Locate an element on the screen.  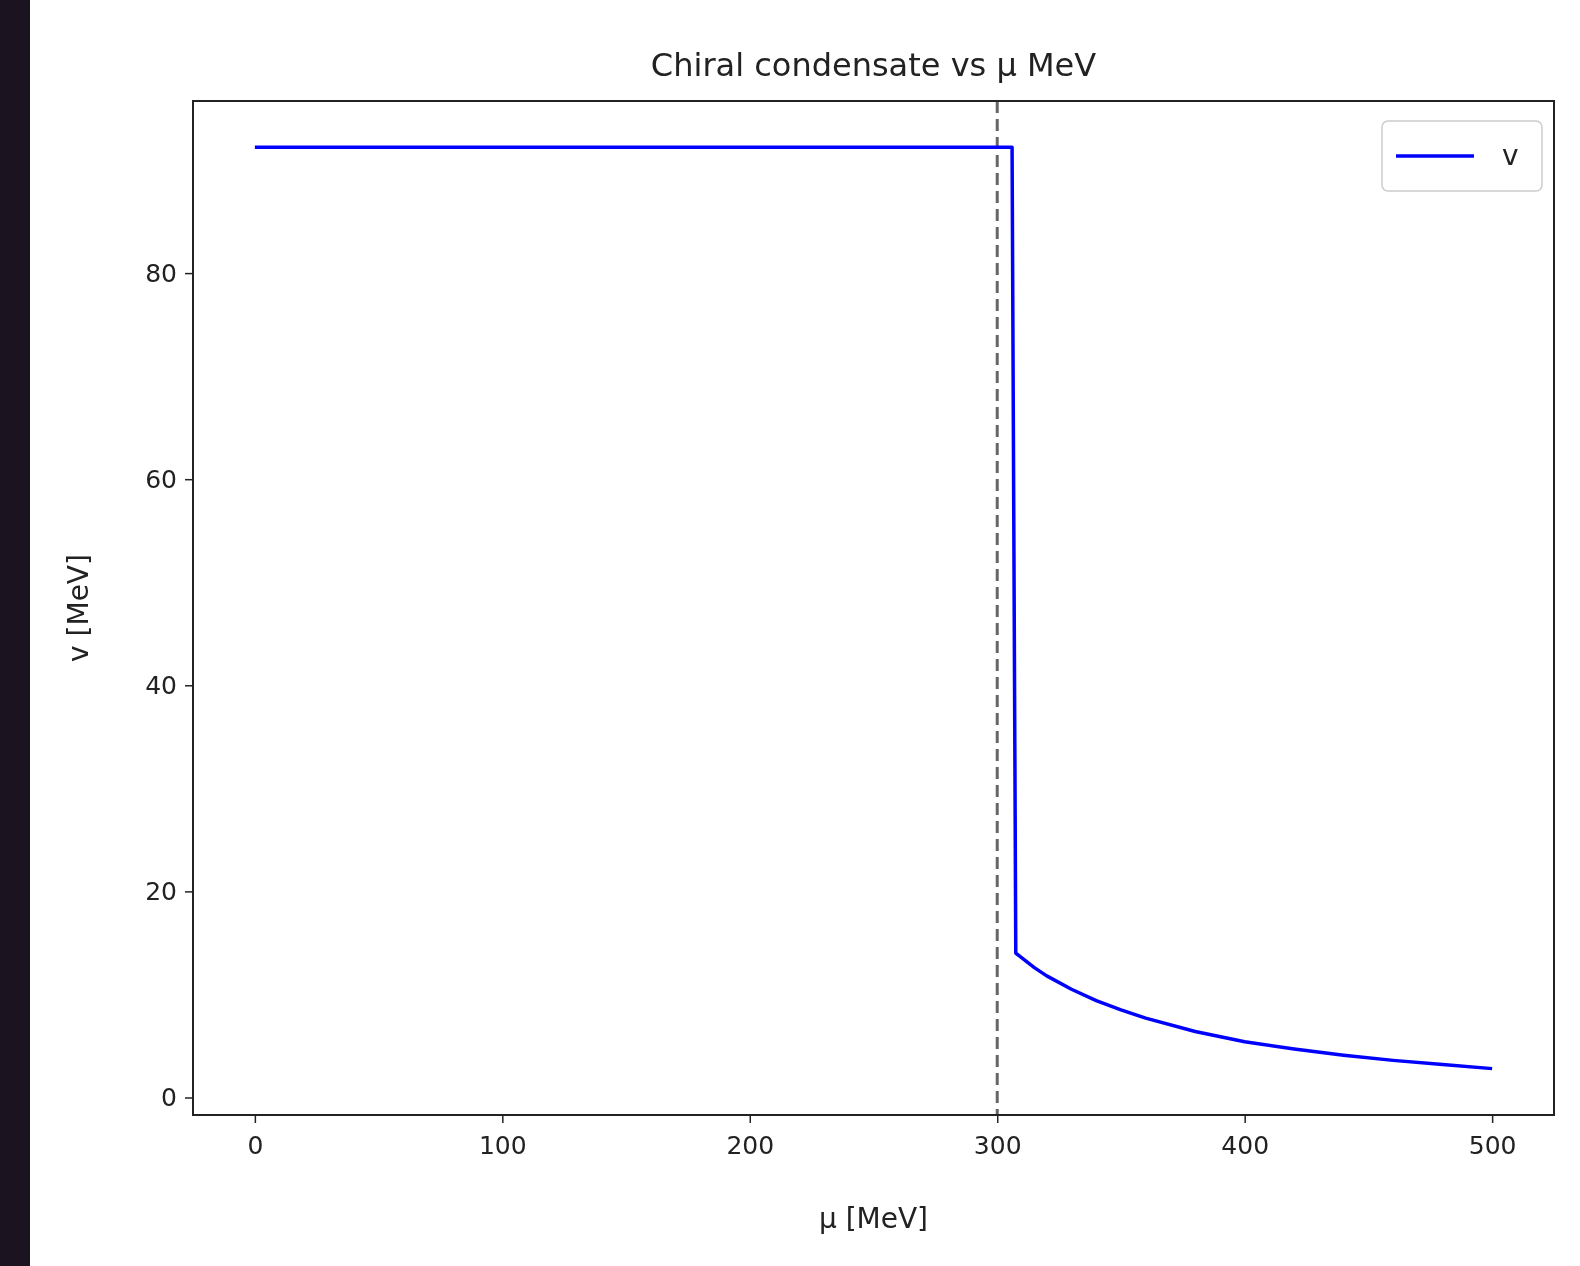
y-tick-label: 40 is located at coordinates (161, 685).